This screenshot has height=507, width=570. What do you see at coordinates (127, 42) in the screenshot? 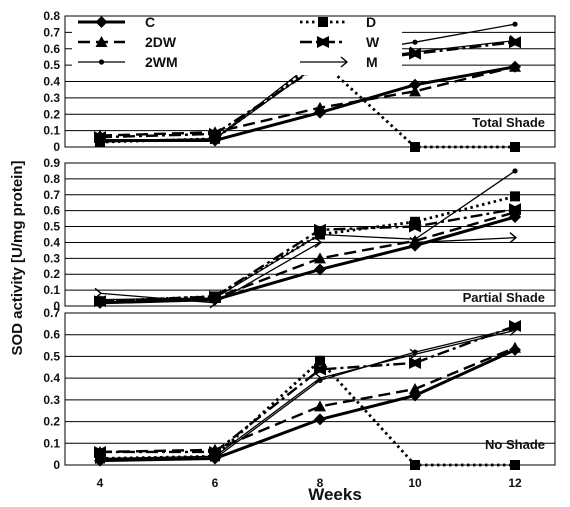
I see `legend-item-2dw: 2DW` at bounding box center [127, 42].